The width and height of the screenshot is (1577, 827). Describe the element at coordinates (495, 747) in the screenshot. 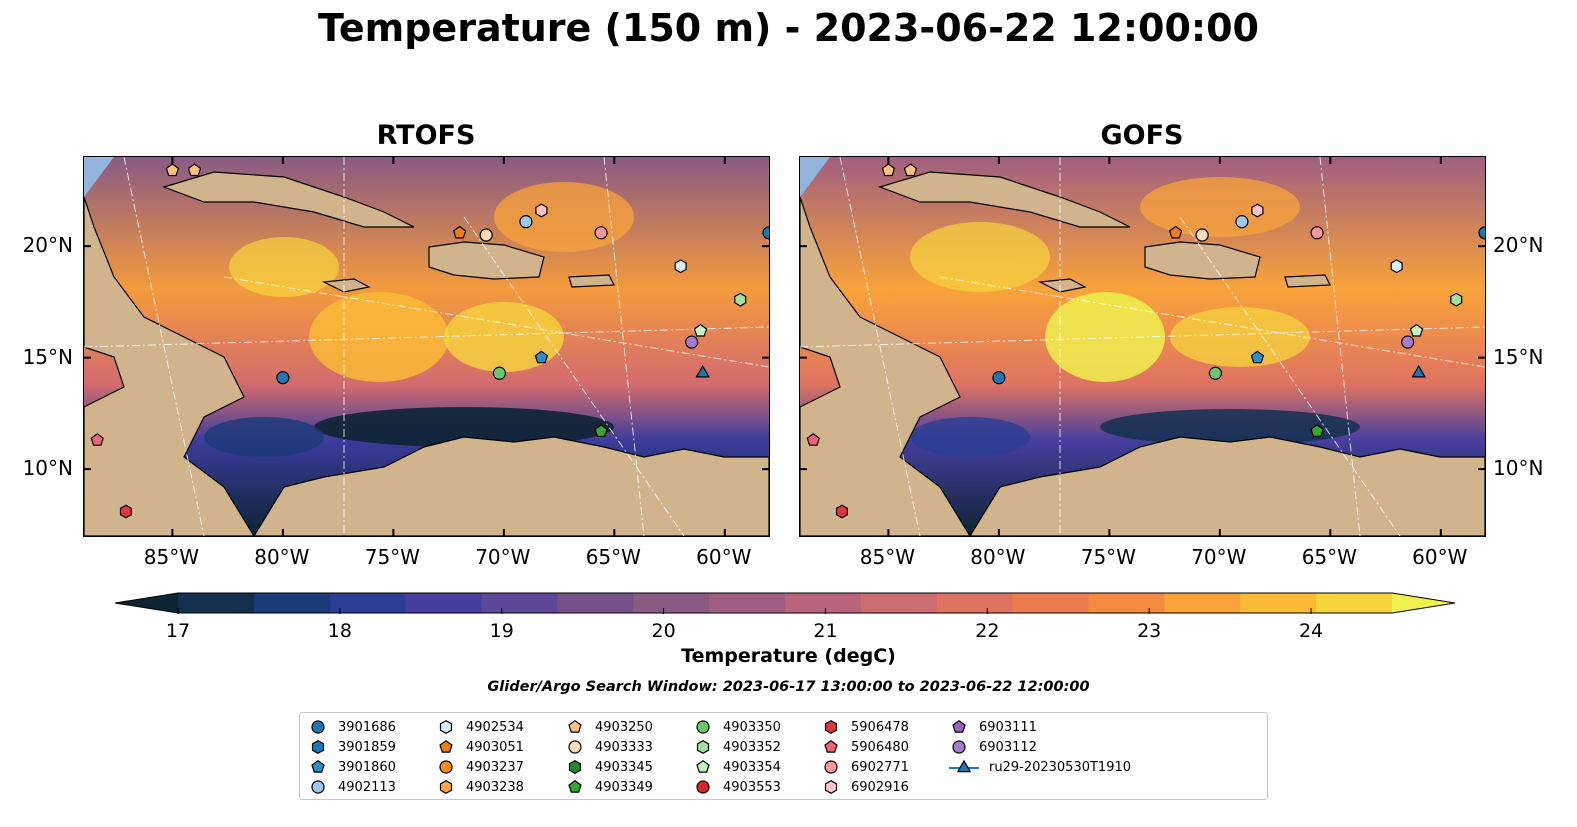

I see `legend-label: 4903051` at that location.